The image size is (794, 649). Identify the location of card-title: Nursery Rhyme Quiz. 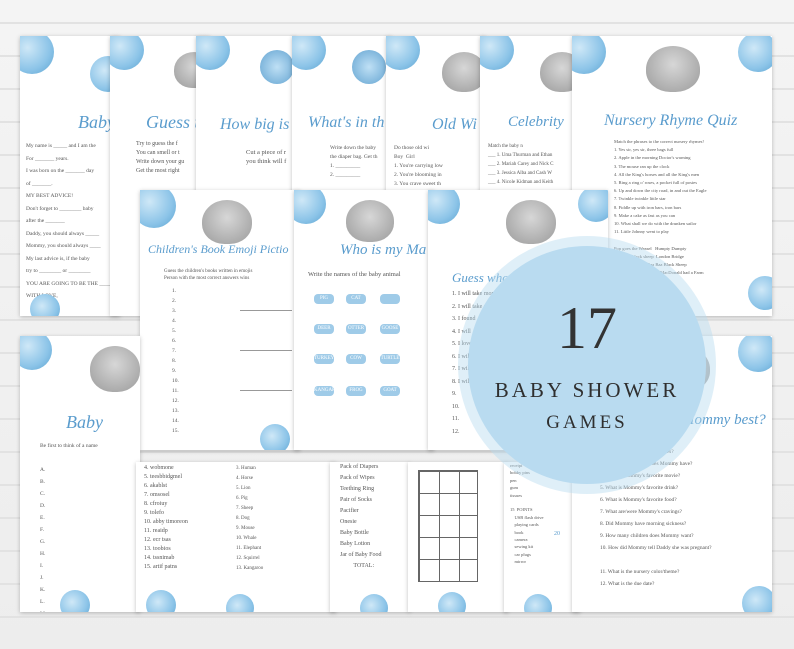
(671, 120).